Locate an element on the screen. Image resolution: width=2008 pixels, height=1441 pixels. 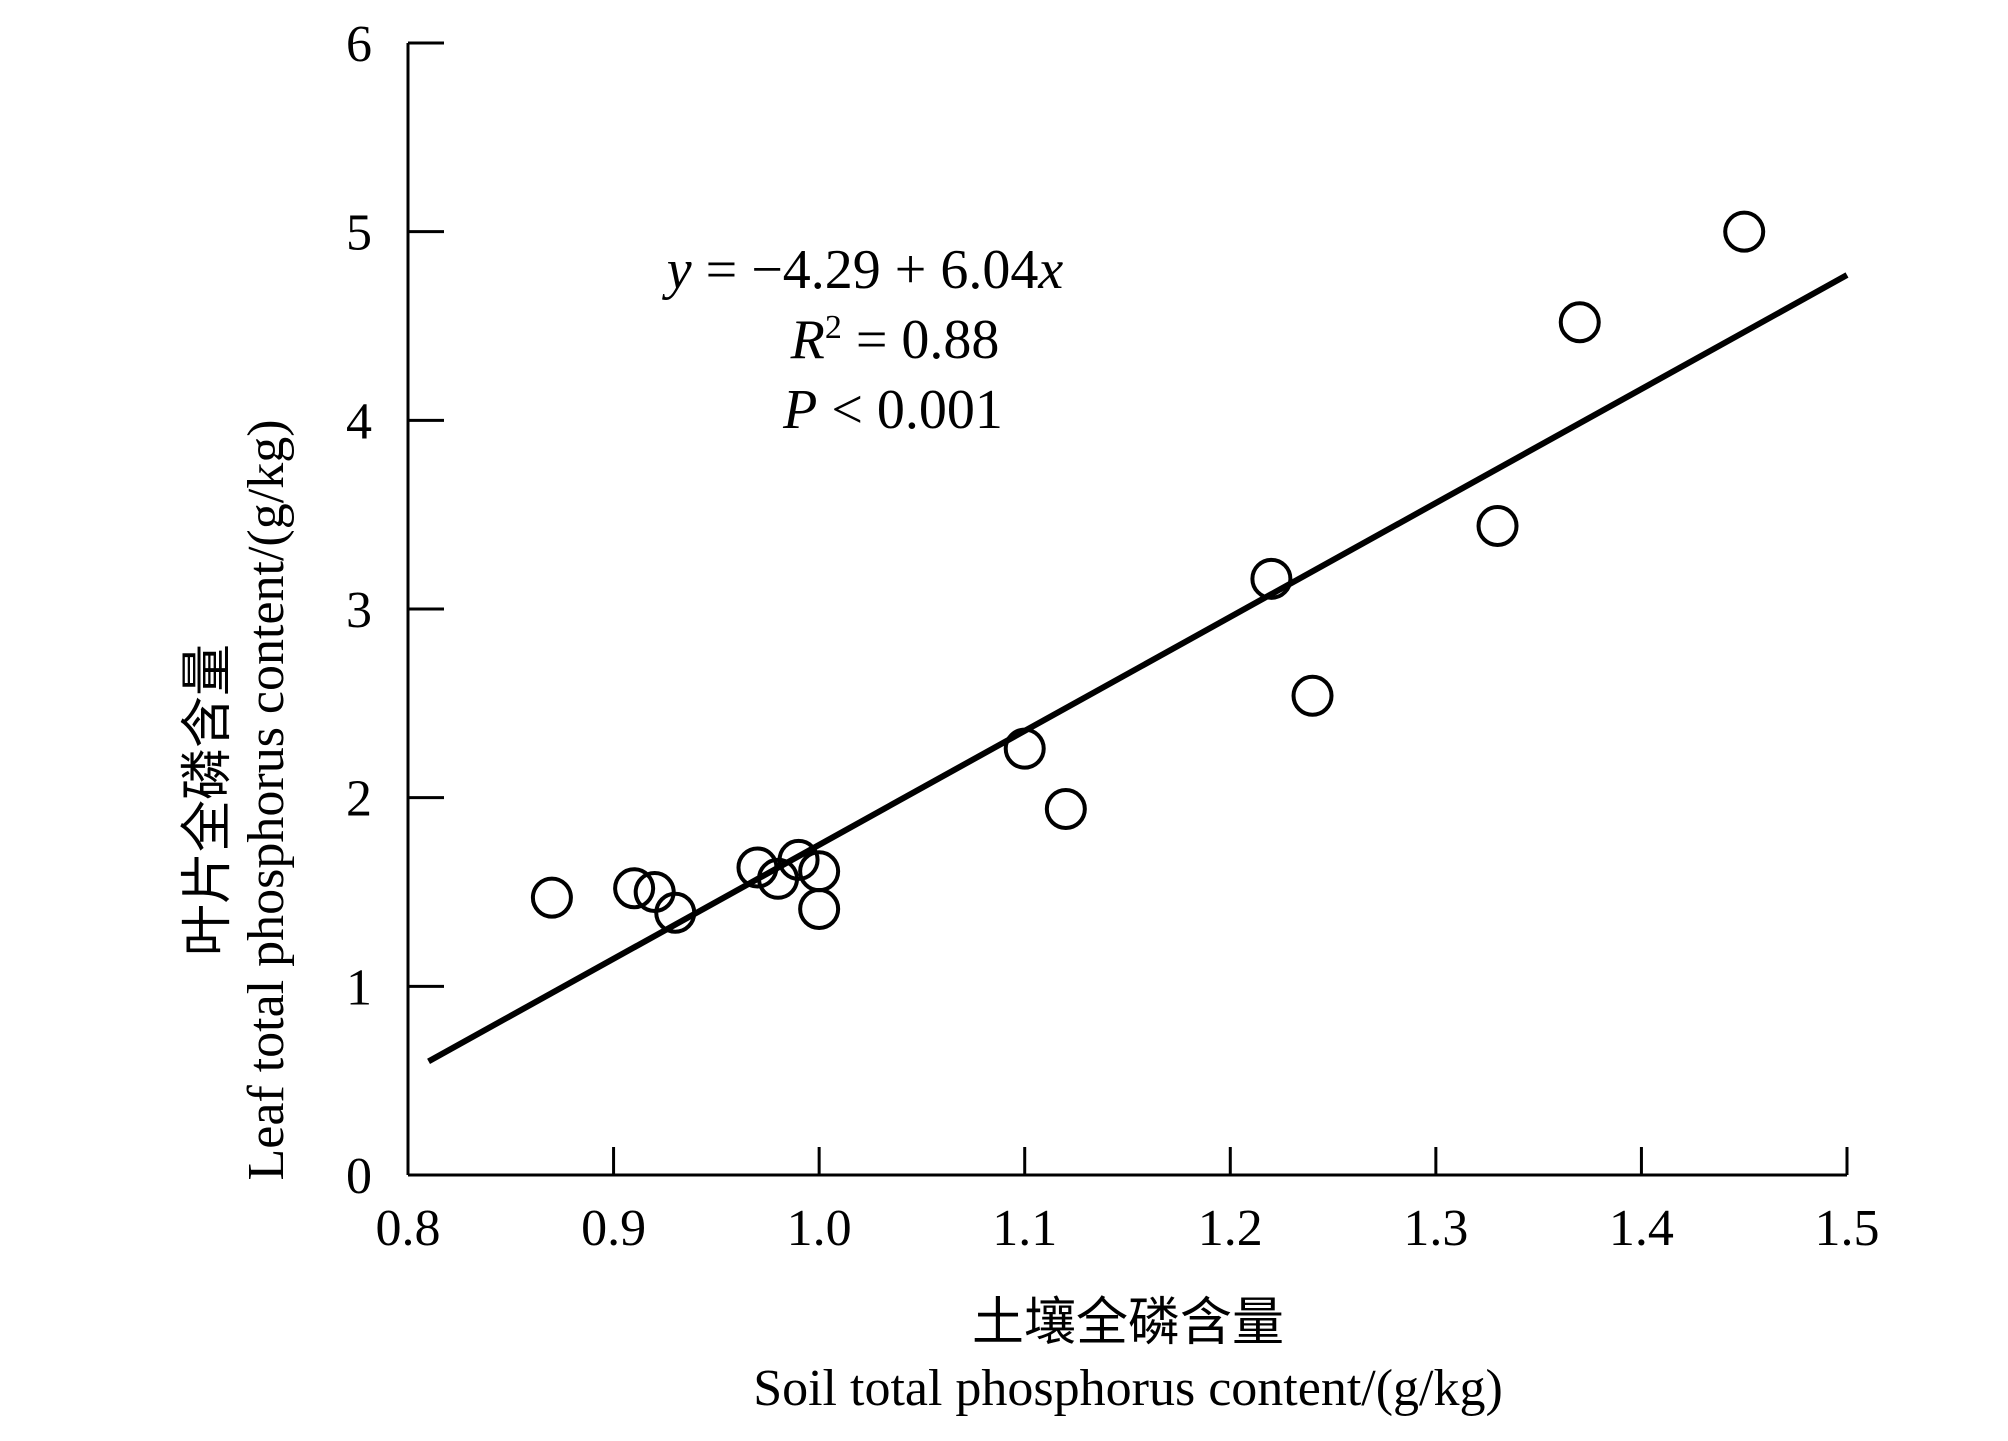
x-tick-label: 1.0 is located at coordinates (819, 1228).